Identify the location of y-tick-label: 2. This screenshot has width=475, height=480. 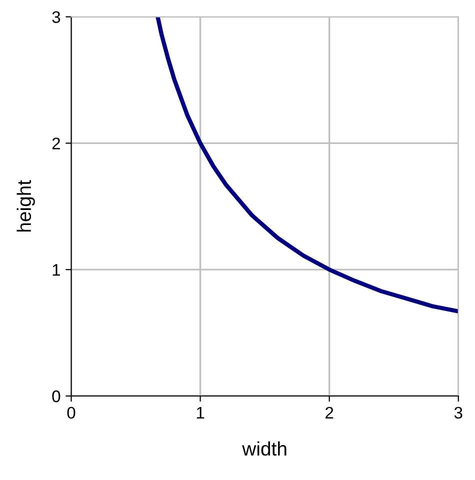
(56, 144).